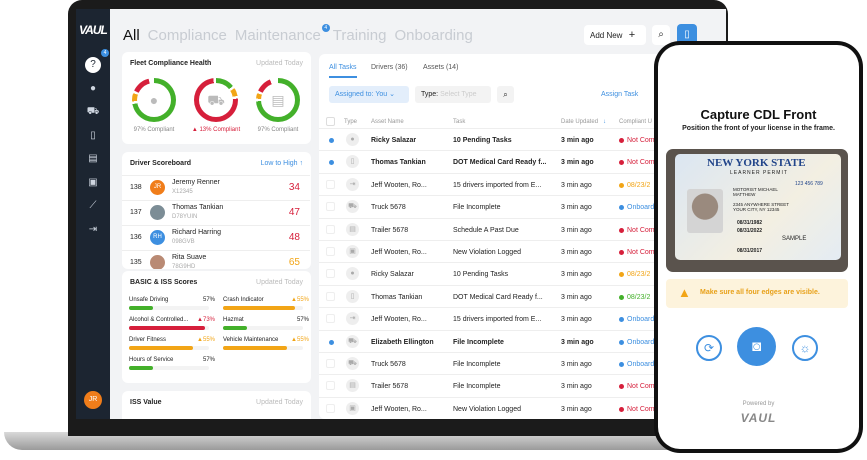 This screenshot has width=867, height=460. I want to click on edge-warning: ▲ Make sure all four edges are visible., so click(757, 293).